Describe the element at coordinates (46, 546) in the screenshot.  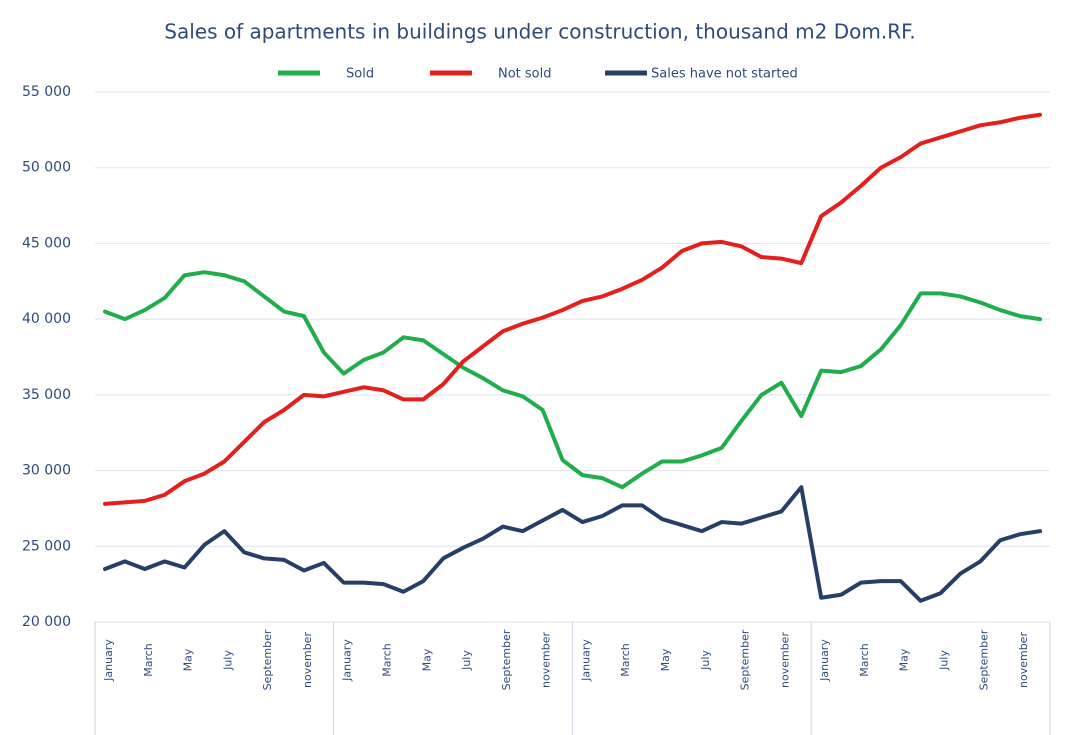
I see `y-tick-label: 25 000` at that location.